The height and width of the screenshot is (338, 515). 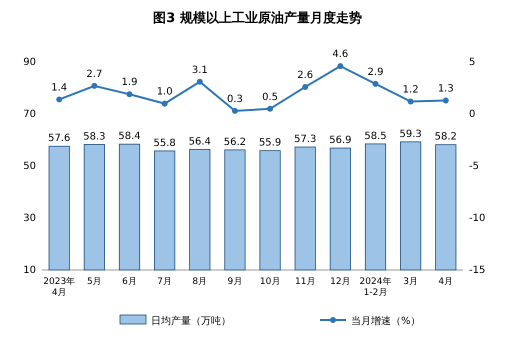 I want to click on x-tick-label: 8月, so click(x=200, y=282).